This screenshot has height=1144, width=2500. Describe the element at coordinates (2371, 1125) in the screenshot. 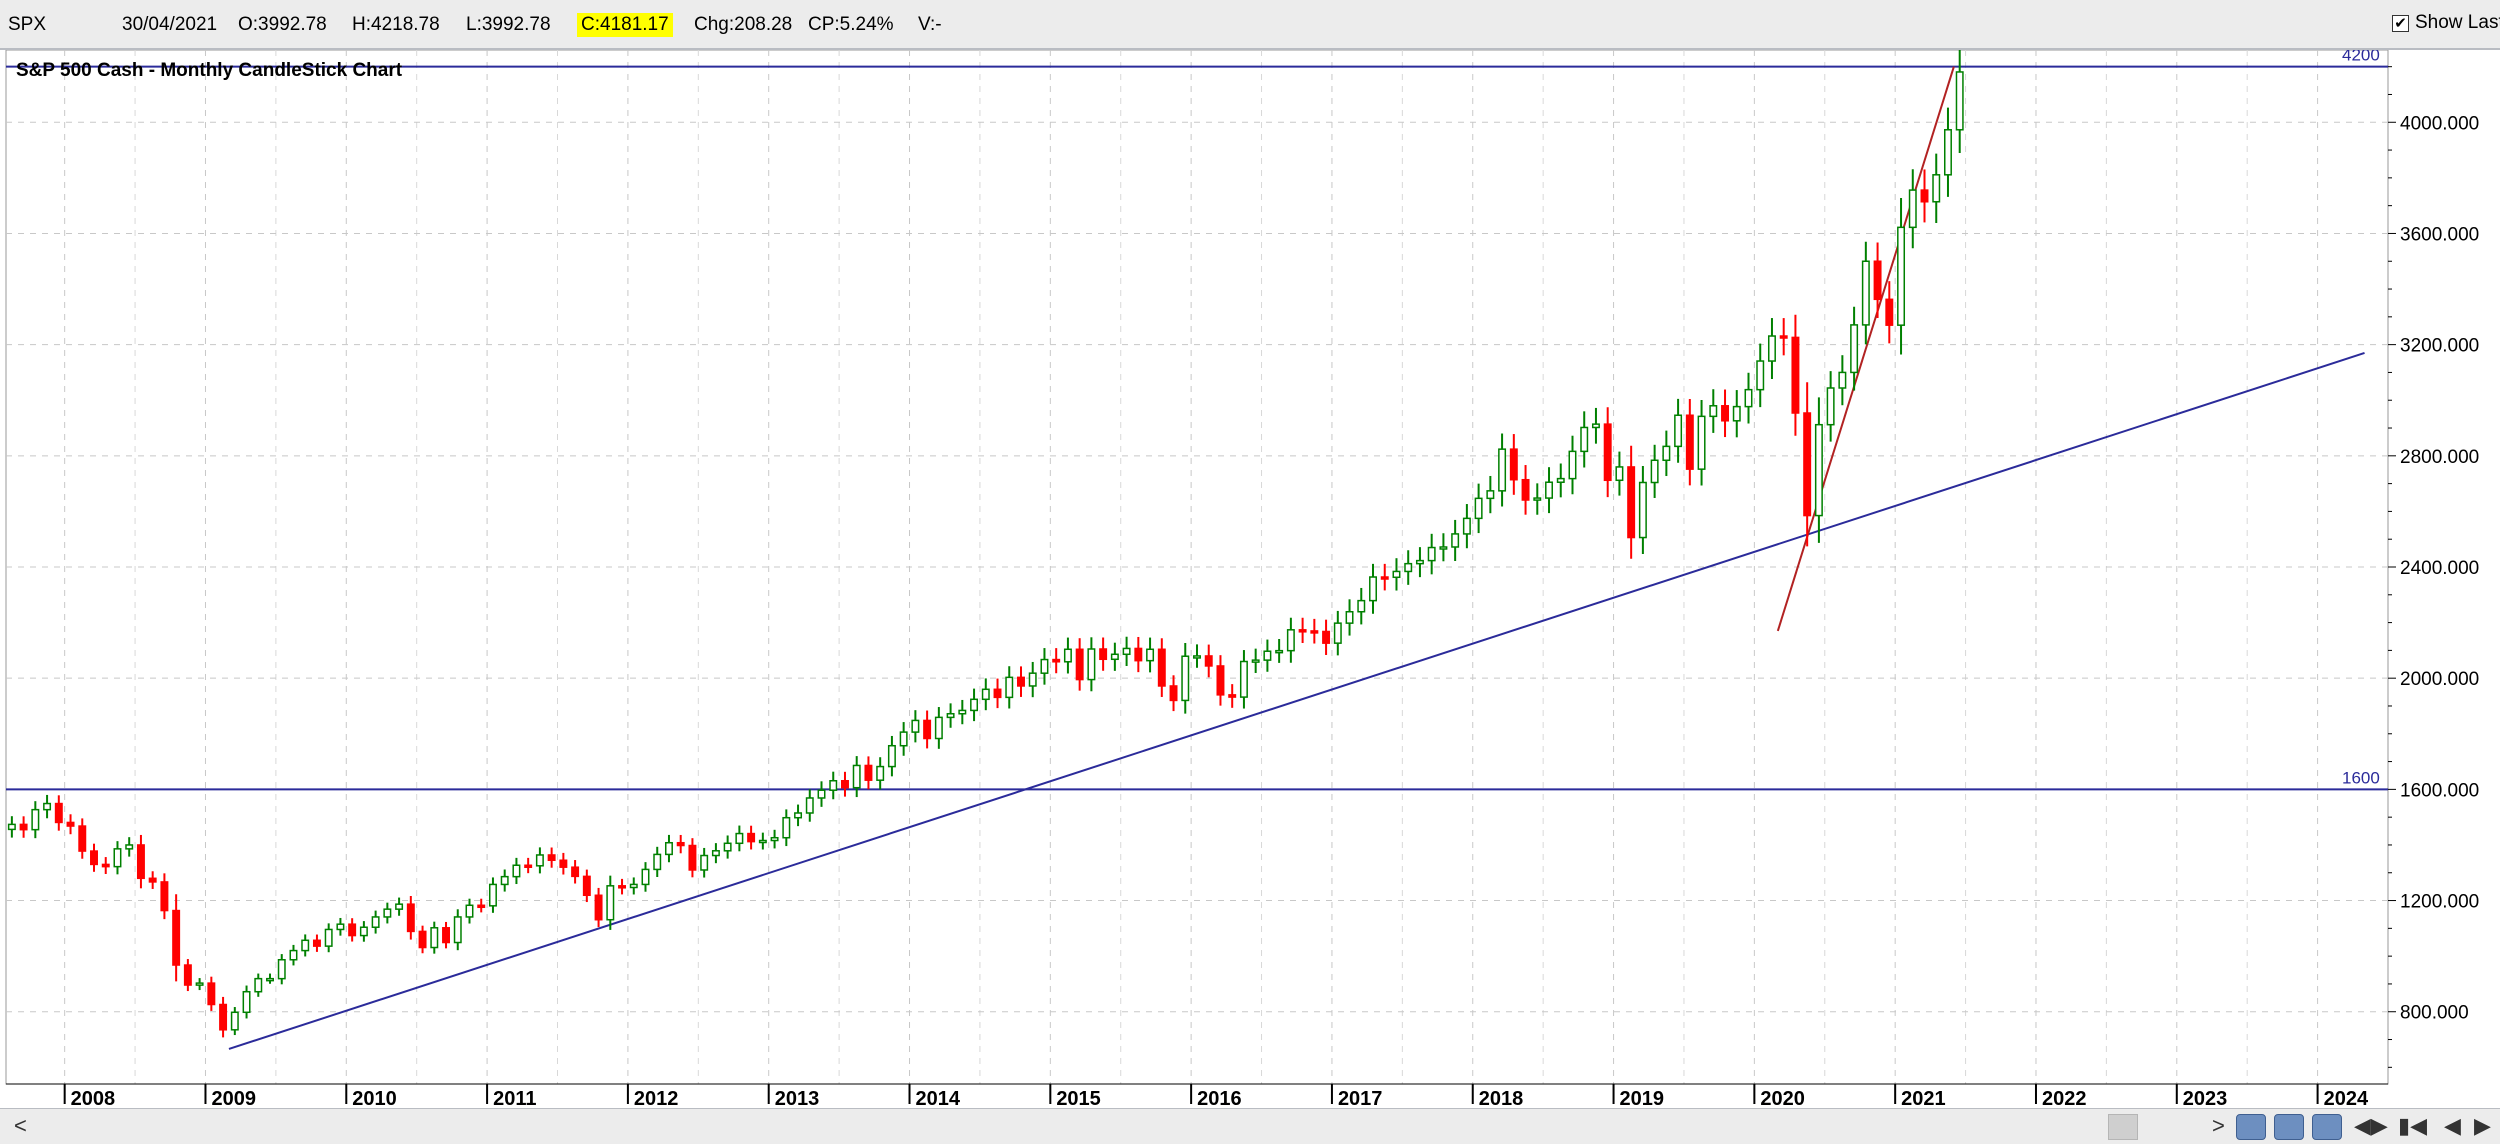

I see `zoom-out-icon: ◀▶` at that location.